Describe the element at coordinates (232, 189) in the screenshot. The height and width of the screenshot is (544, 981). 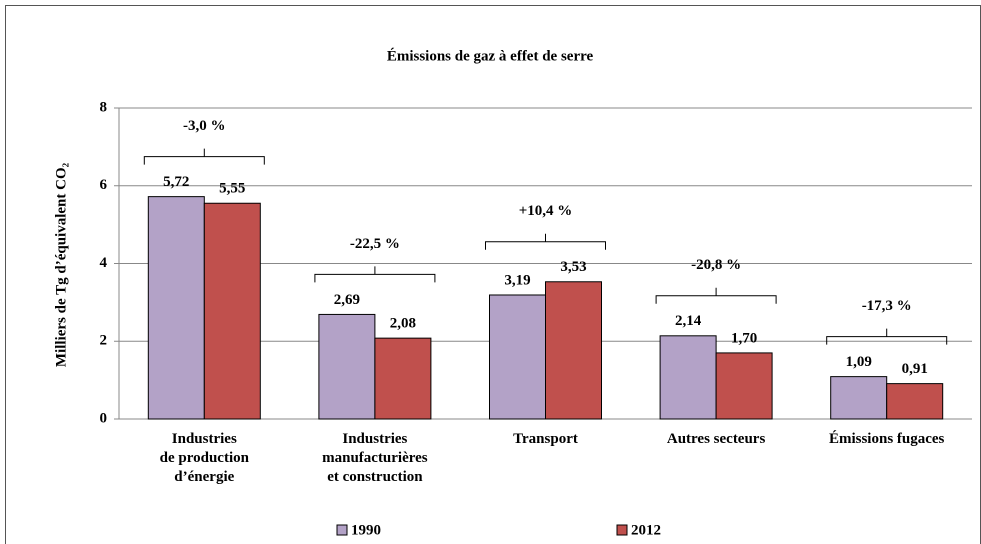
I see `value-label: 5,55` at that location.